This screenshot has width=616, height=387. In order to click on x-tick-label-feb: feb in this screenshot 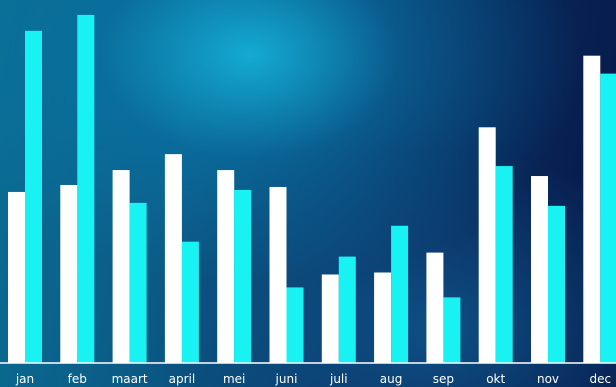, I will do `click(77, 379)`.